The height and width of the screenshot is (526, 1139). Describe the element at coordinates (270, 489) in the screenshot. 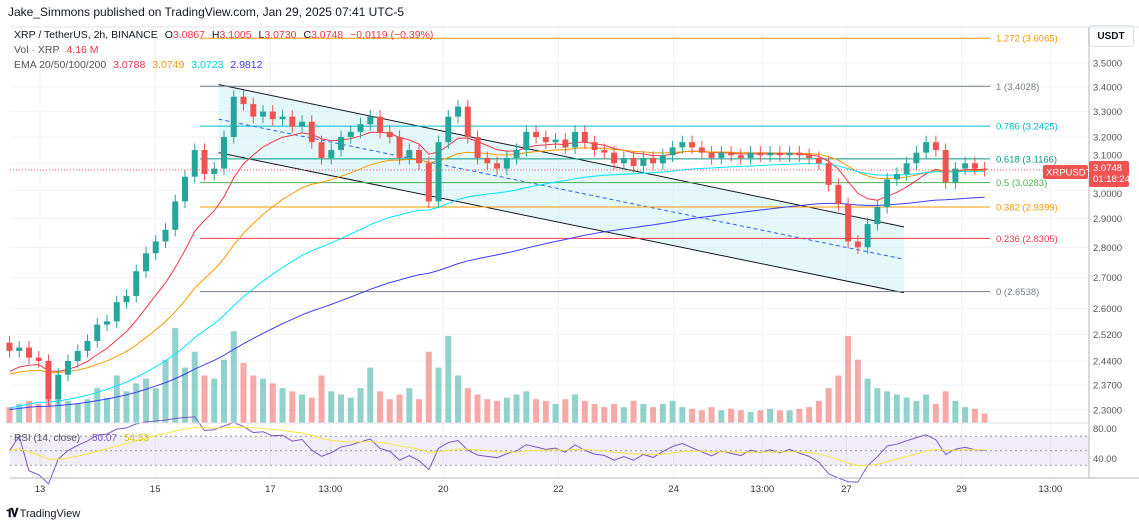

I see `time-tick: 17` at that location.